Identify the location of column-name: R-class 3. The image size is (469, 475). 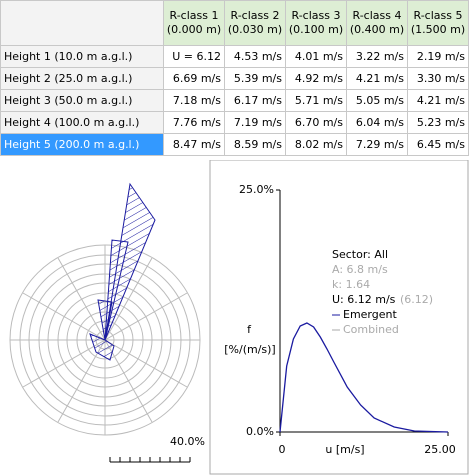
(316, 15).